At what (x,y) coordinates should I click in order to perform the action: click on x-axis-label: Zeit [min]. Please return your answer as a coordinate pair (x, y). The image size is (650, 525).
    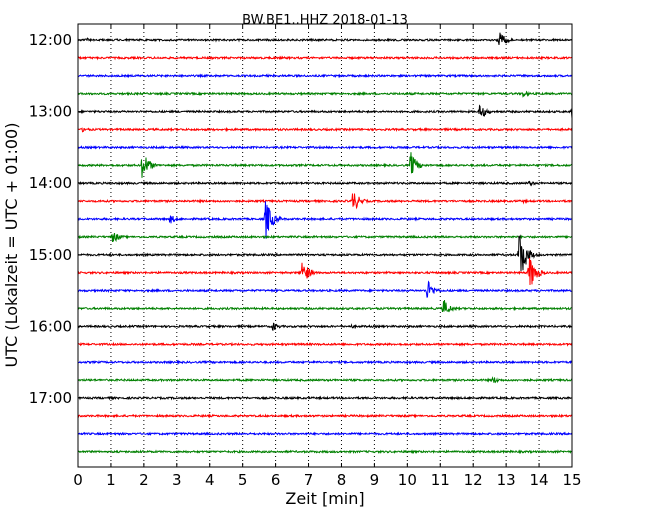
    Looking at the image, I should click on (324, 498).